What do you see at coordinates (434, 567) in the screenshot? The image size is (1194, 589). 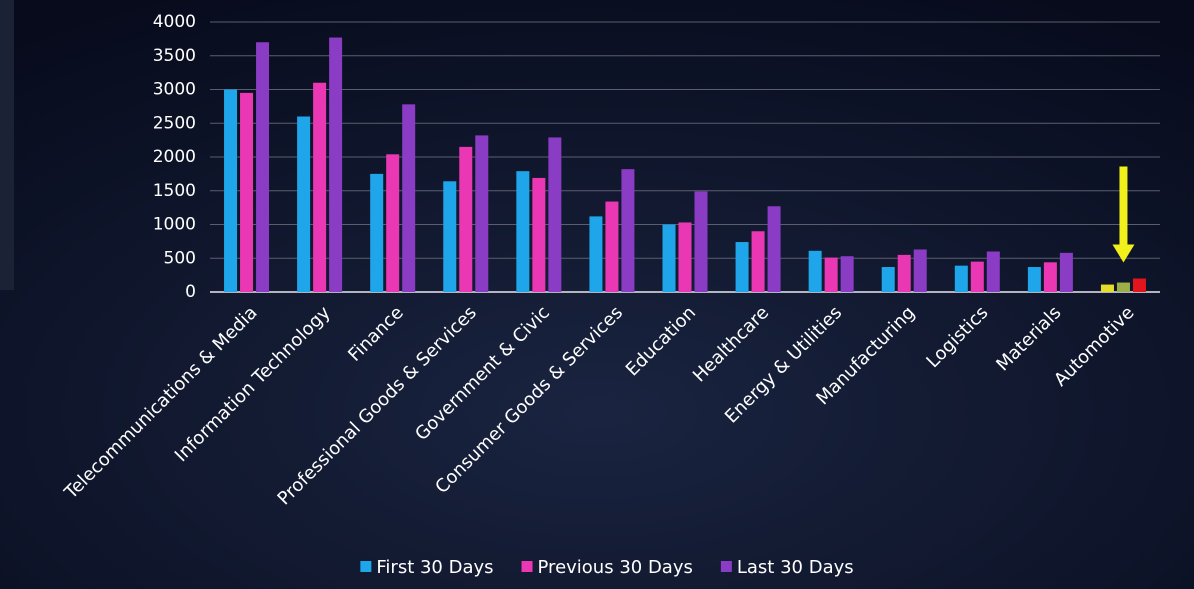 I see `legend-label: First 30 Days` at bounding box center [434, 567].